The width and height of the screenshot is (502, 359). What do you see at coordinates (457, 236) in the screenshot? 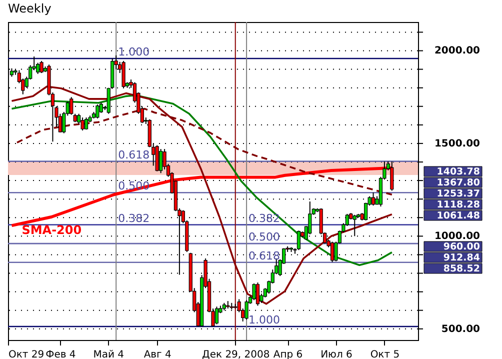
I see `y-tick-label: 1000.00` at bounding box center [457, 236].